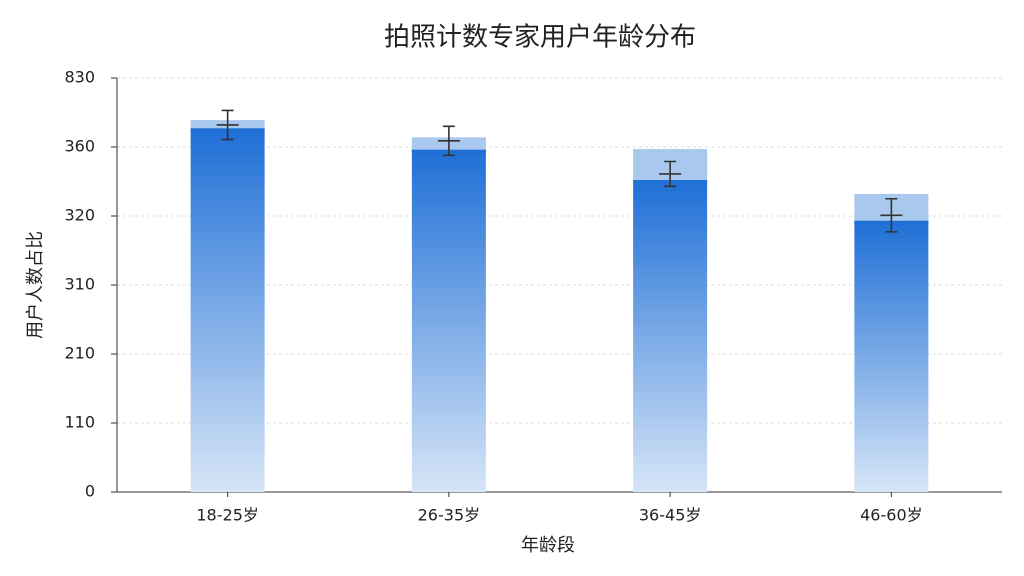 This screenshot has height=576, width=1024. I want to click on y-tick-label: 0, so click(90, 491).